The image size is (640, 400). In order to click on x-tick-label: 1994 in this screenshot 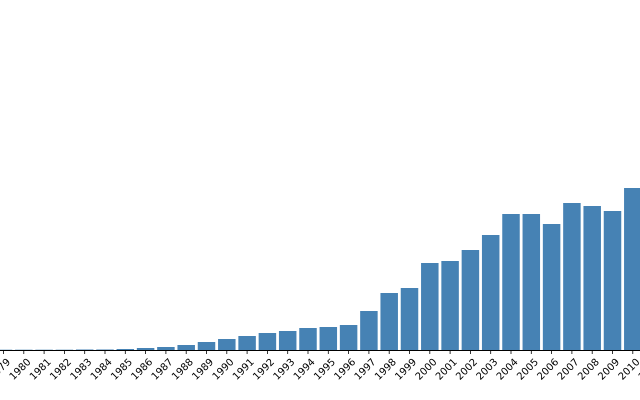, I will do `click(305, 370)`.